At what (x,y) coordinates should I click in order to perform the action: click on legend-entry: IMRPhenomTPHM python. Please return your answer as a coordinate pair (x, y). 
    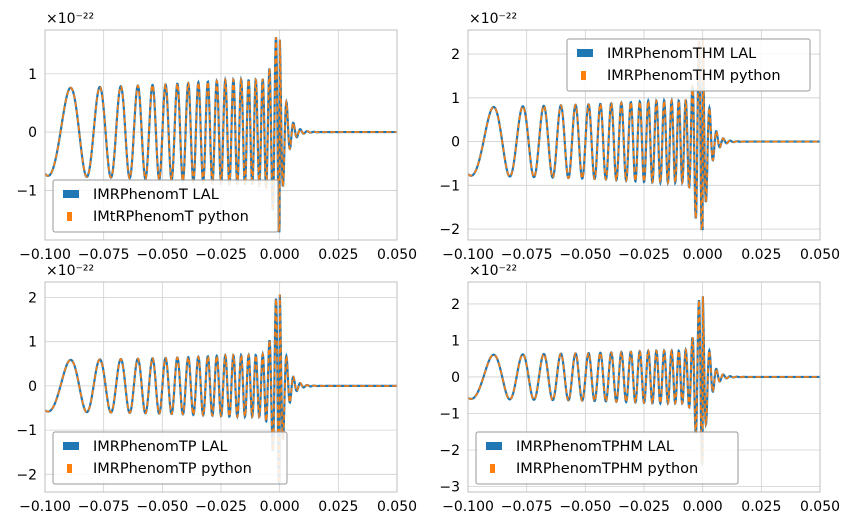
    Looking at the image, I should click on (607, 469).